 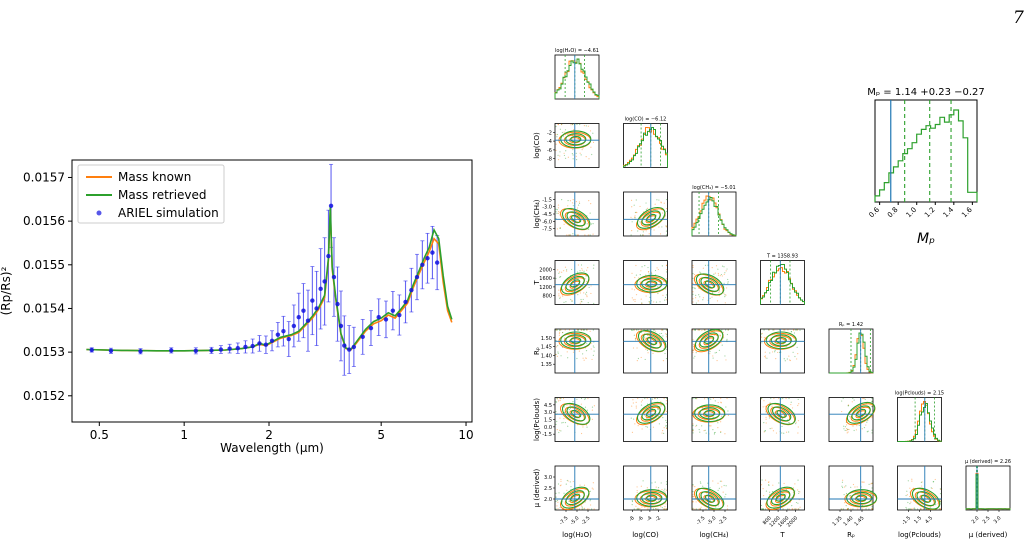 What do you see at coordinates (713, 188) in the screenshot?
I see `diagonal-title: log(CH₄) = −5.01` at bounding box center [713, 188].